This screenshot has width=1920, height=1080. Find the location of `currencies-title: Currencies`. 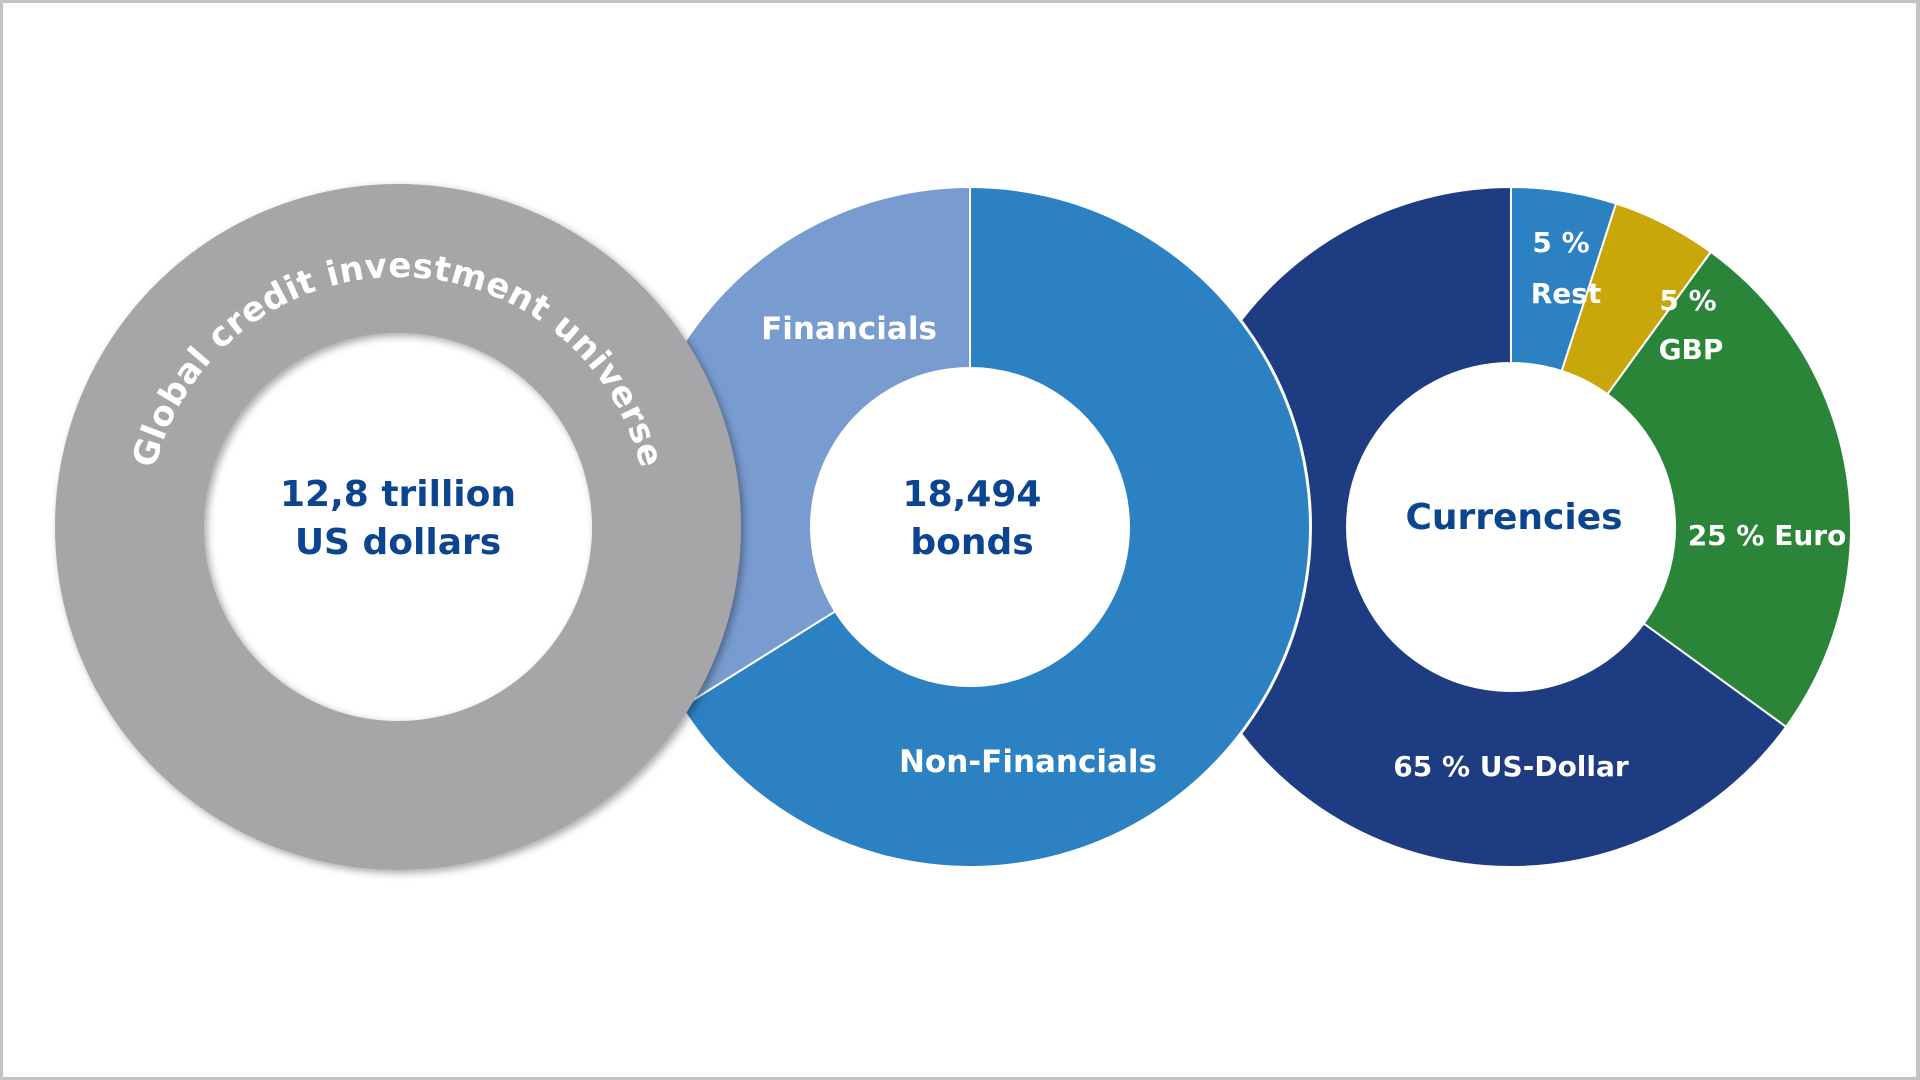

currencies-title: Currencies is located at coordinates (1513, 517).